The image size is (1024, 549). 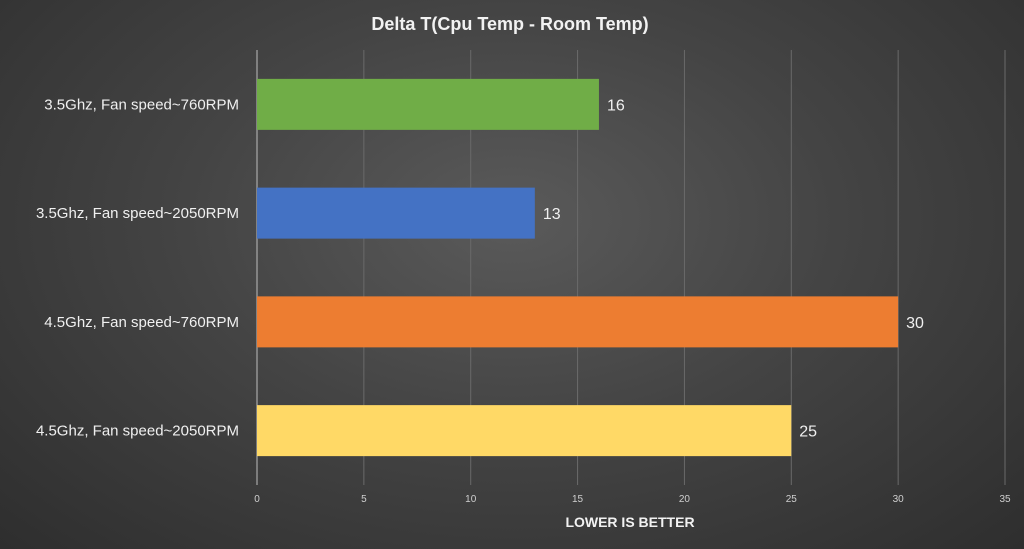 What do you see at coordinates (685, 499) in the screenshot?
I see `x-tick-label: 20` at bounding box center [685, 499].